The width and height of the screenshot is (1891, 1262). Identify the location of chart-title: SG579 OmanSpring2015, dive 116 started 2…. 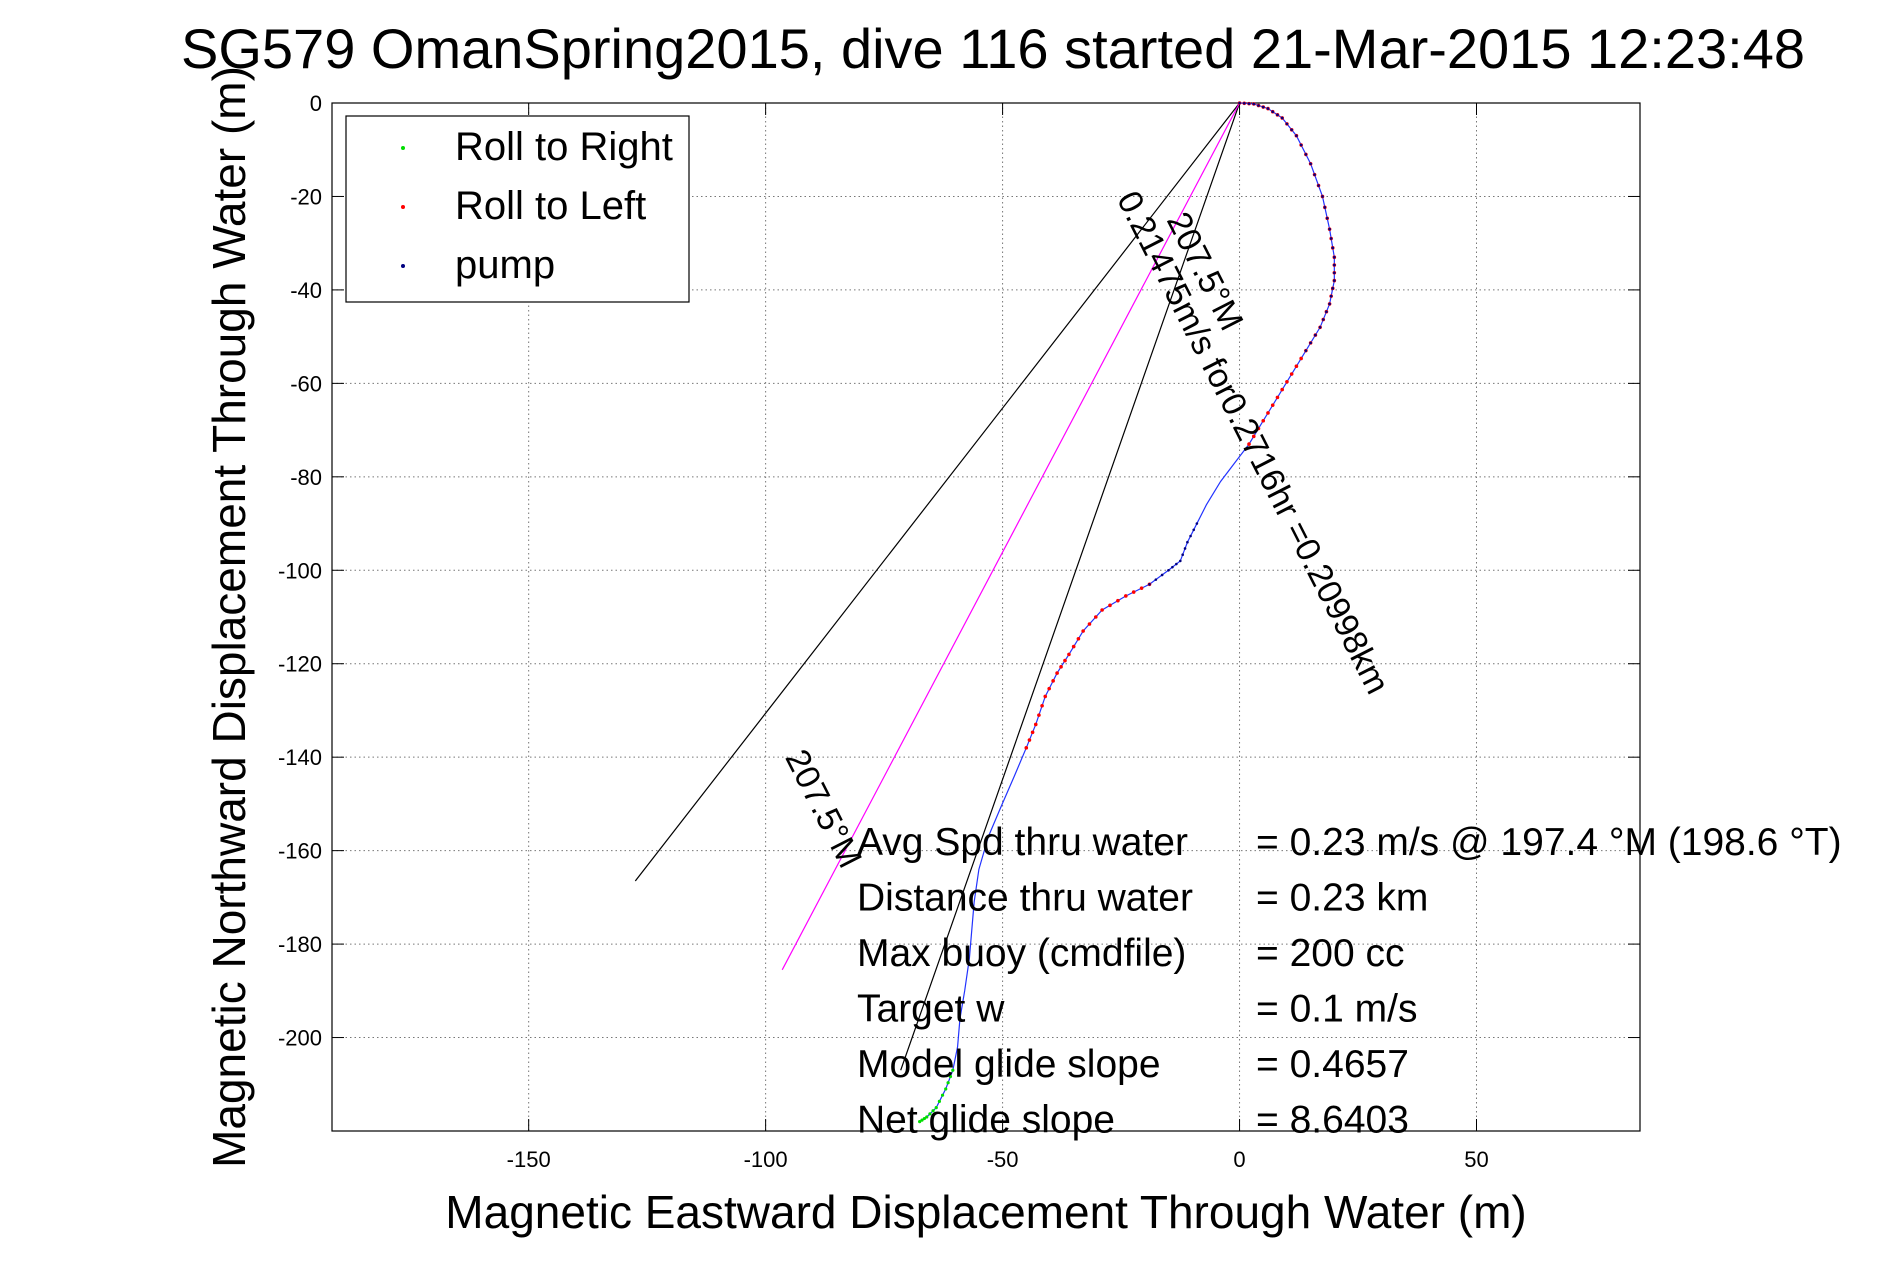
(993, 48).